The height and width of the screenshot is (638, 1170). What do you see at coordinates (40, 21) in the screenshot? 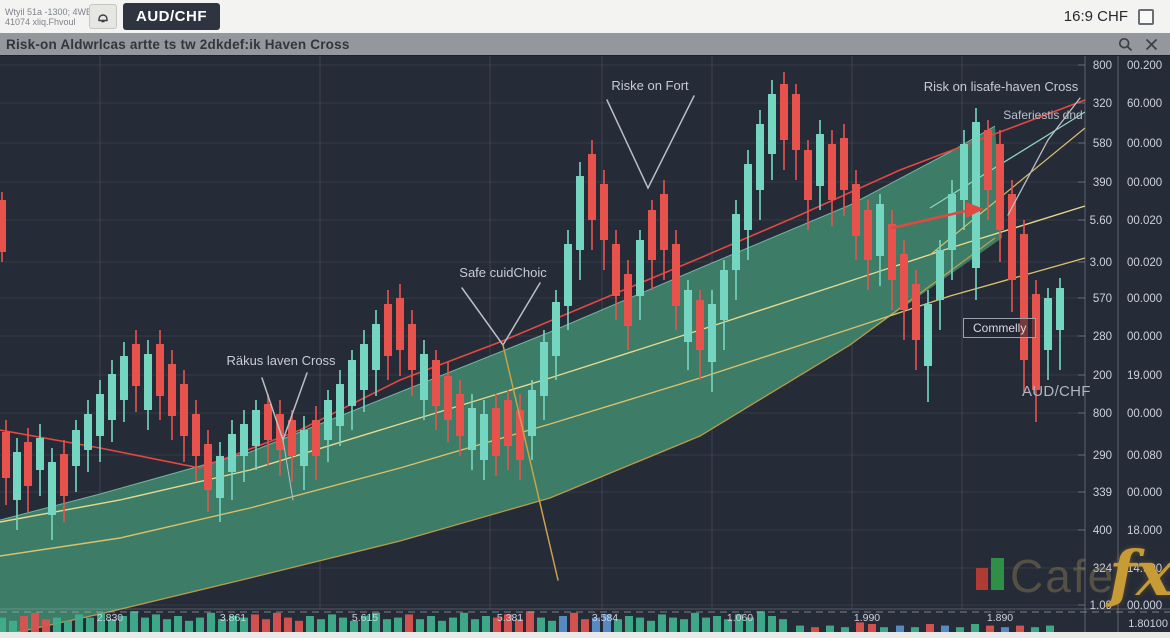
I see `header-meta-line2: 41074 xliq.Fhvoul` at bounding box center [40, 21].